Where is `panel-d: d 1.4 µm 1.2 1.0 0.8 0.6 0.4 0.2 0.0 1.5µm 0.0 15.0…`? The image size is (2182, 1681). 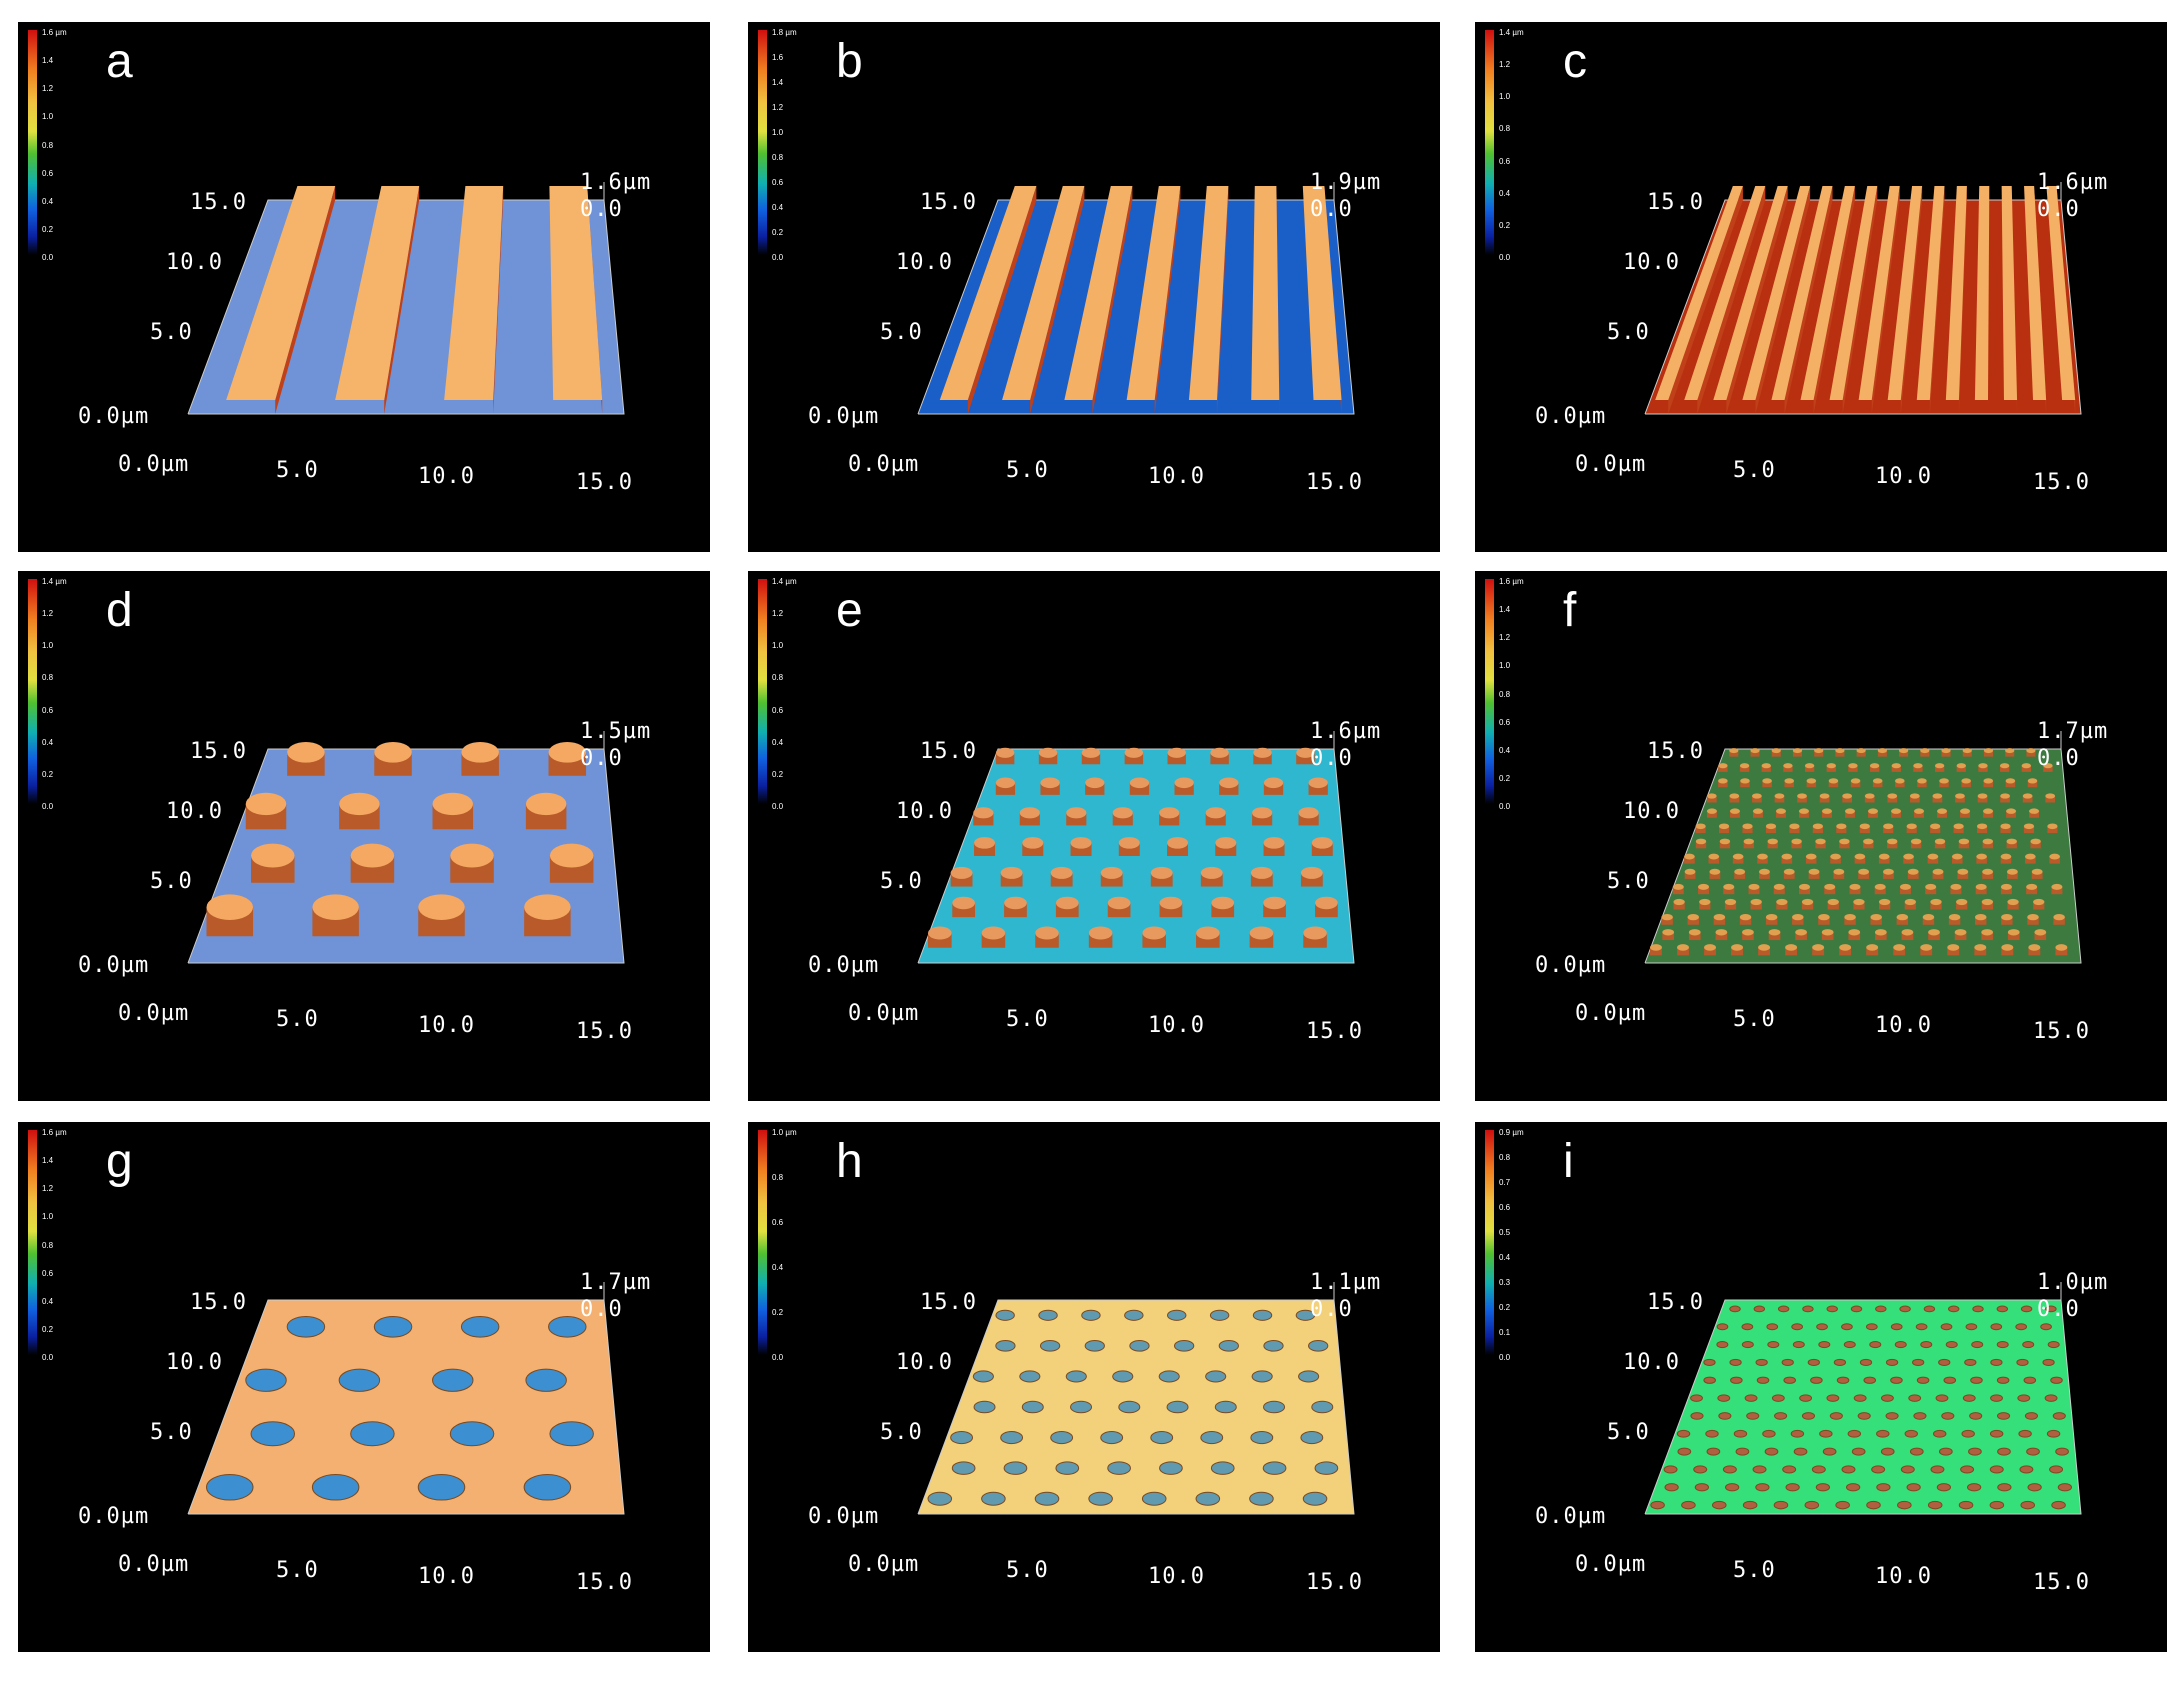 panel-d: d 1.4 µm 1.2 1.0 0.8 0.6 0.4 0.2 0.0 1.5µm 0.0 15.0… is located at coordinates (364, 836).